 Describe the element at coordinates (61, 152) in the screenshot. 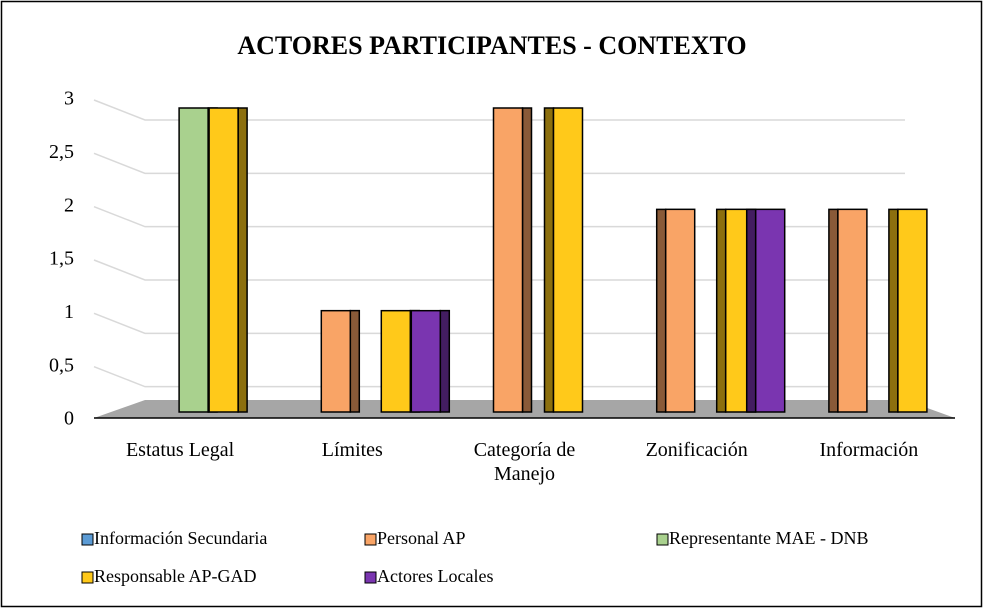

I see `y-tick-label: 2,5` at that location.